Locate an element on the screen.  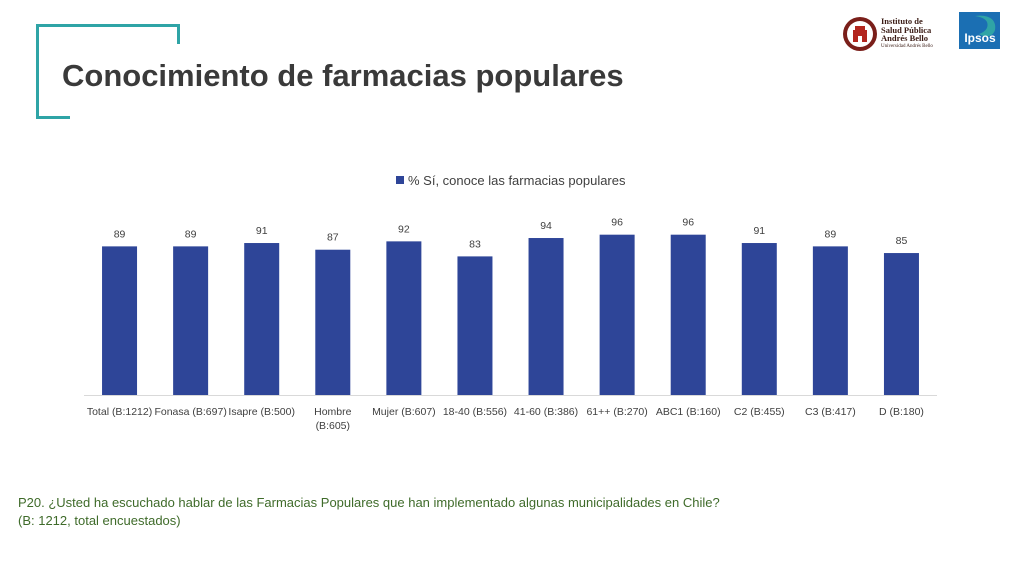
x-tick-label: Hombre (B:605) is located at coordinates (333, 419).